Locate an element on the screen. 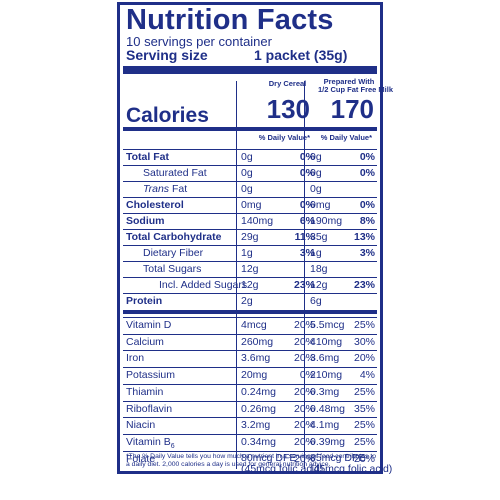 The height and width of the screenshot is (500, 500). nutrient-prep-amt: 4.1mg is located at coordinates (325, 425).